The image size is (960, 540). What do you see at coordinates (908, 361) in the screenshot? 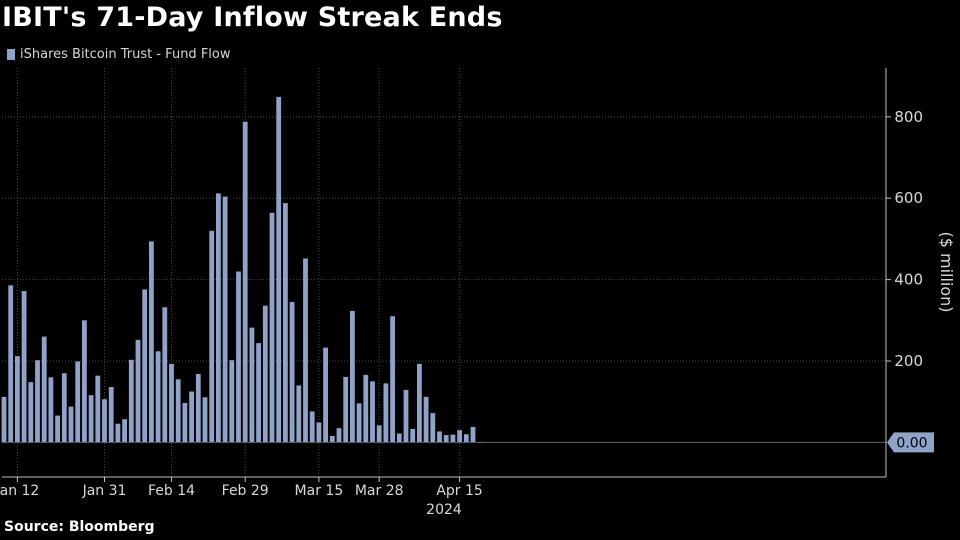
I see `y-tick-label: 200` at bounding box center [908, 361].